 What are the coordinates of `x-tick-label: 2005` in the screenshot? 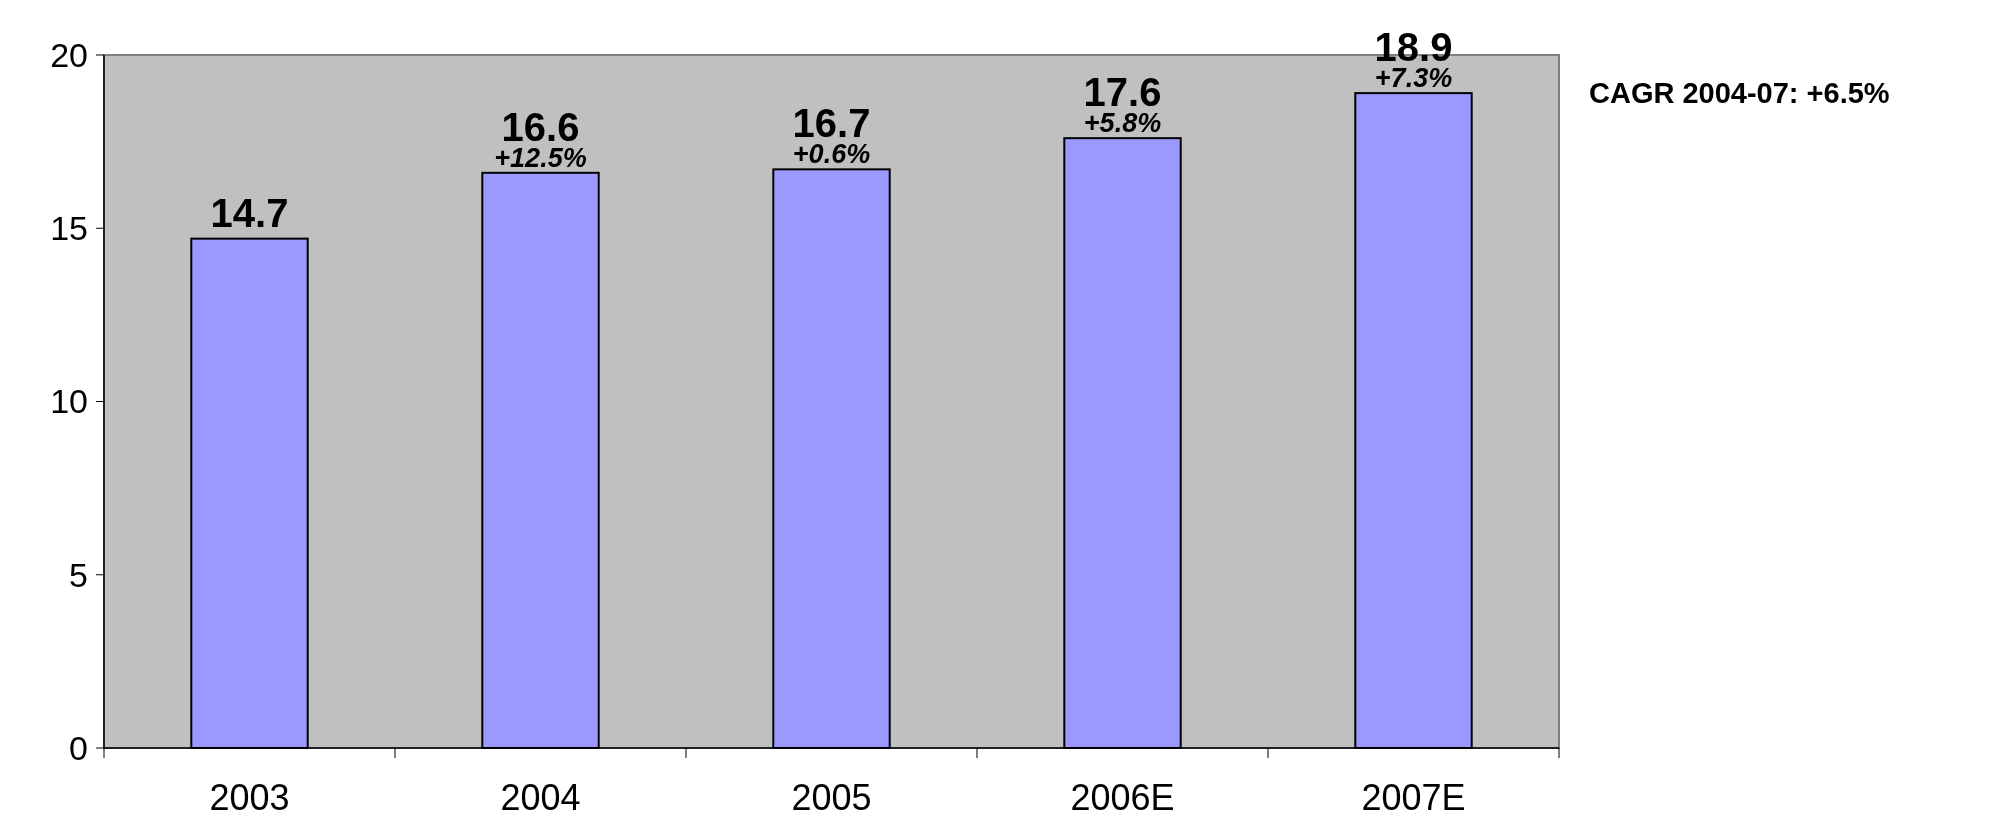 It's located at (831, 797).